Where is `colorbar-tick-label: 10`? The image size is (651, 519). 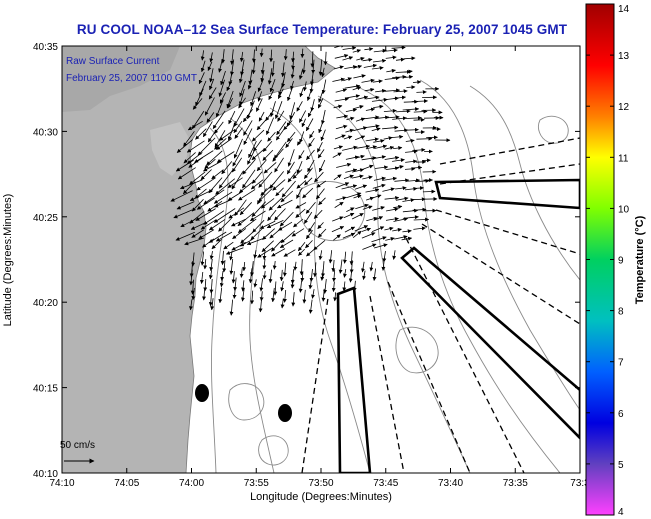 colorbar-tick-label: 10 is located at coordinates (624, 209).